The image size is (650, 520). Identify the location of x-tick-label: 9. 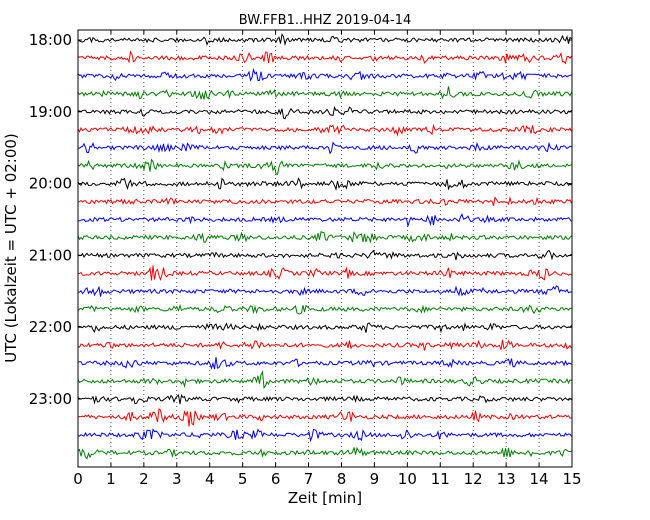
(375, 479).